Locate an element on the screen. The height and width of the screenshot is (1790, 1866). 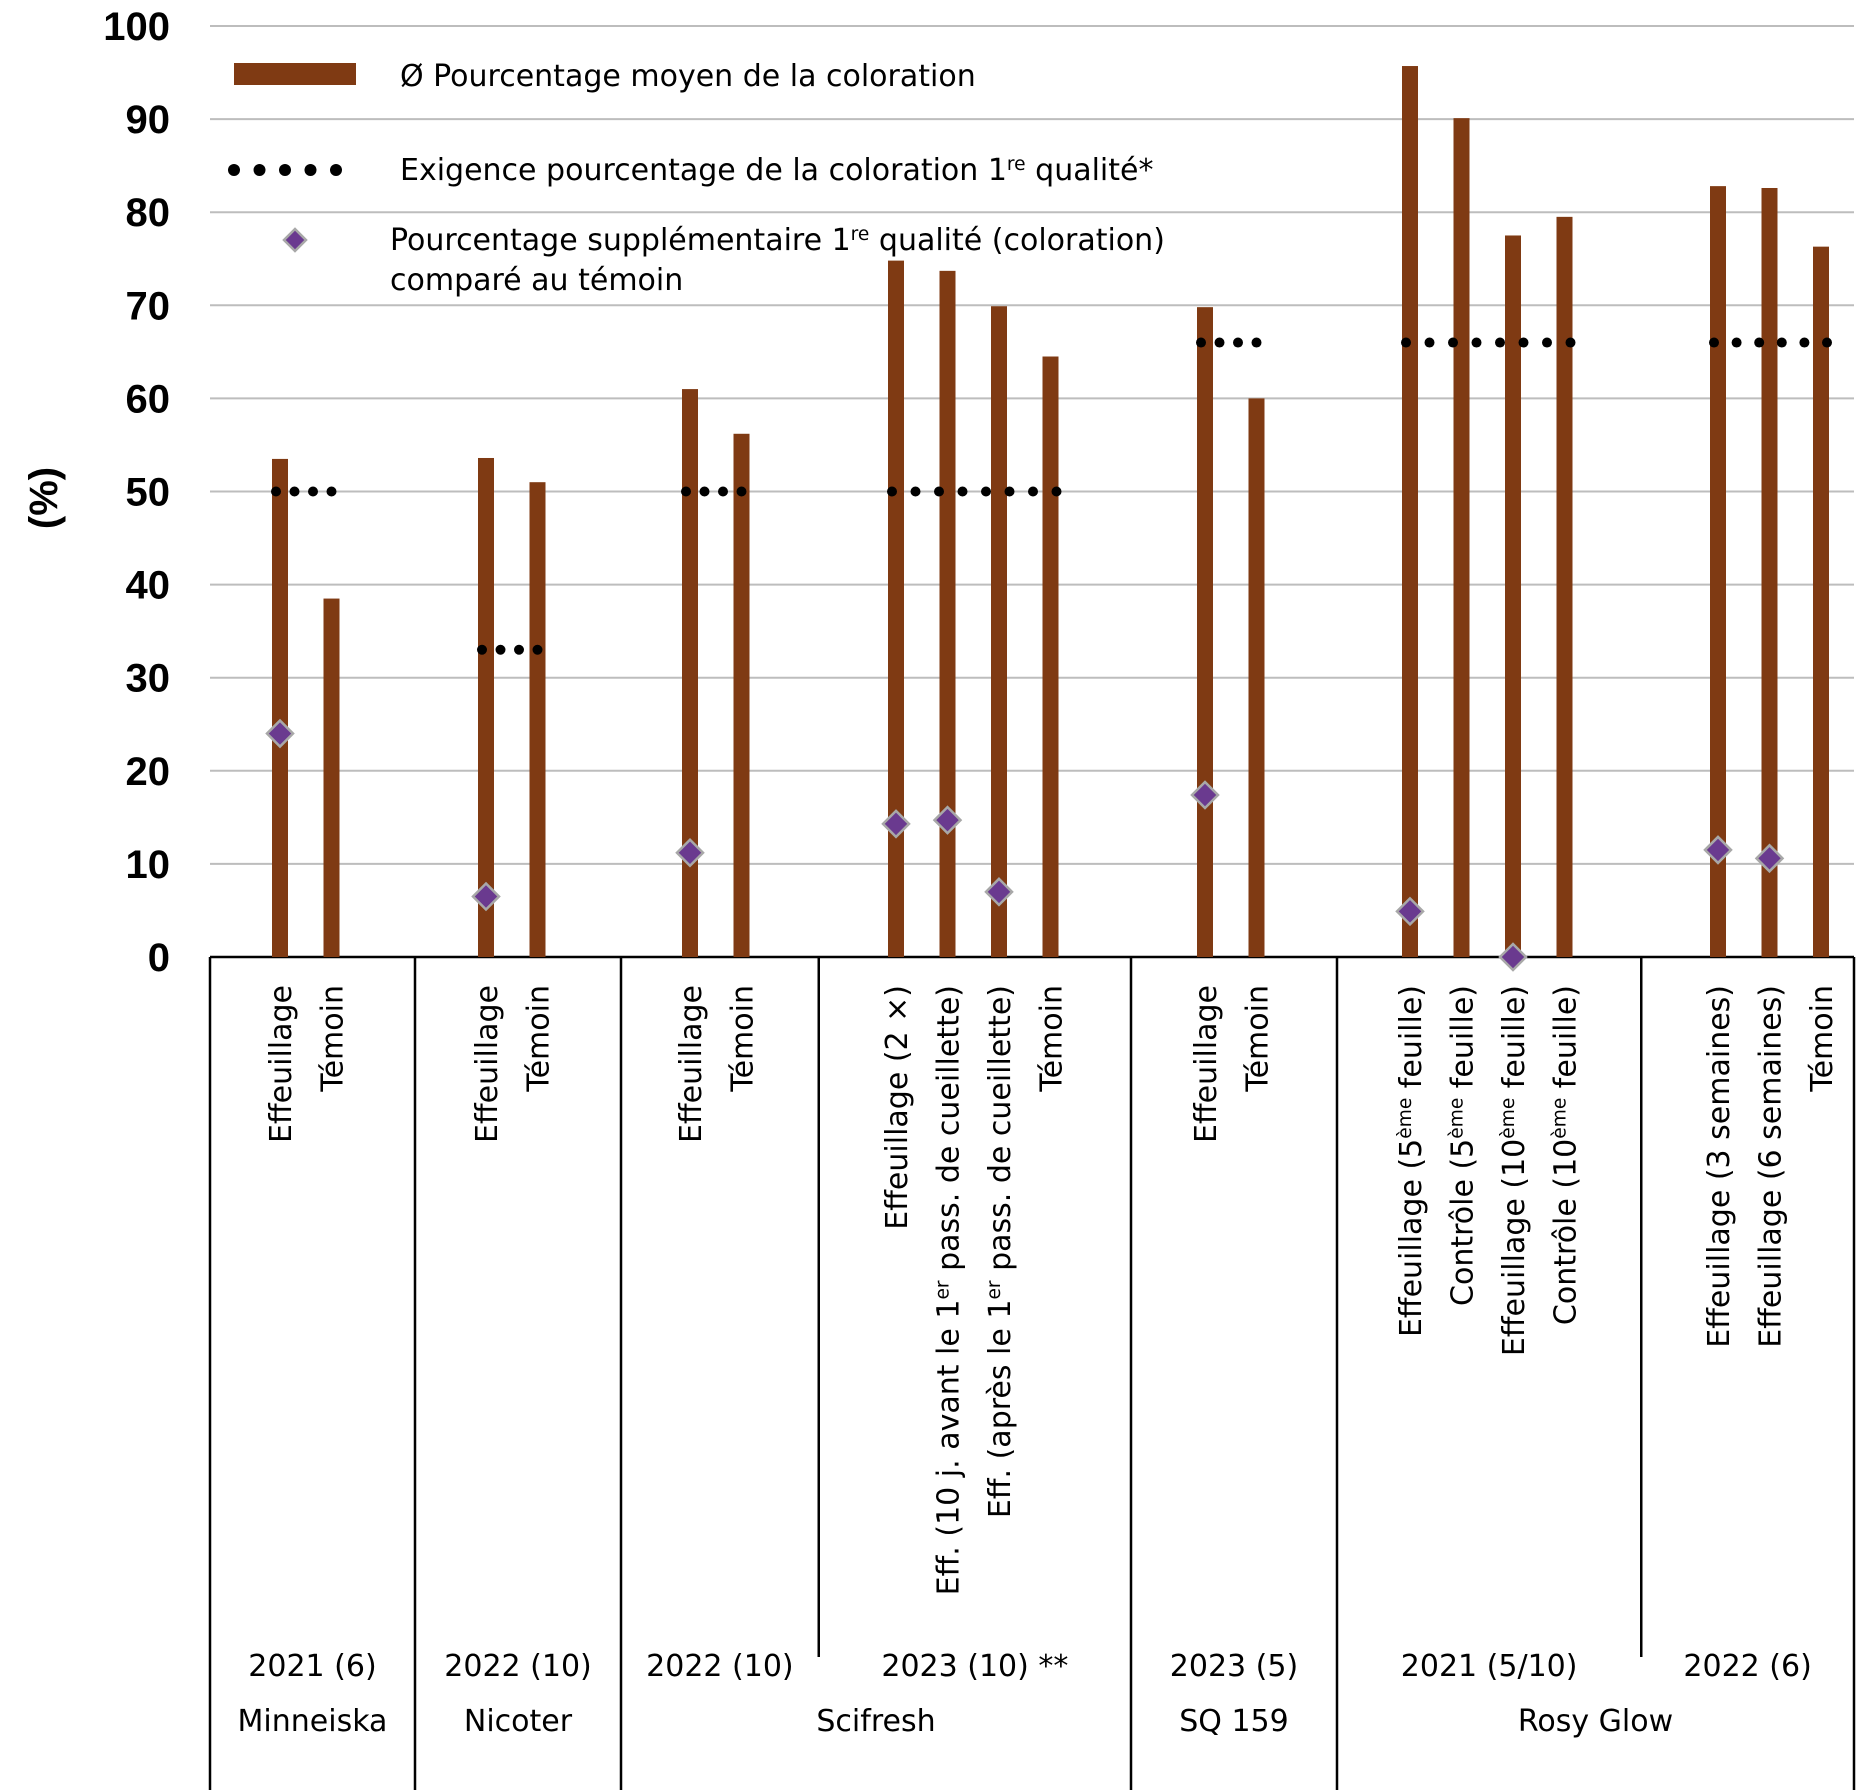
y-tick-label: 30 is located at coordinates (148, 679).